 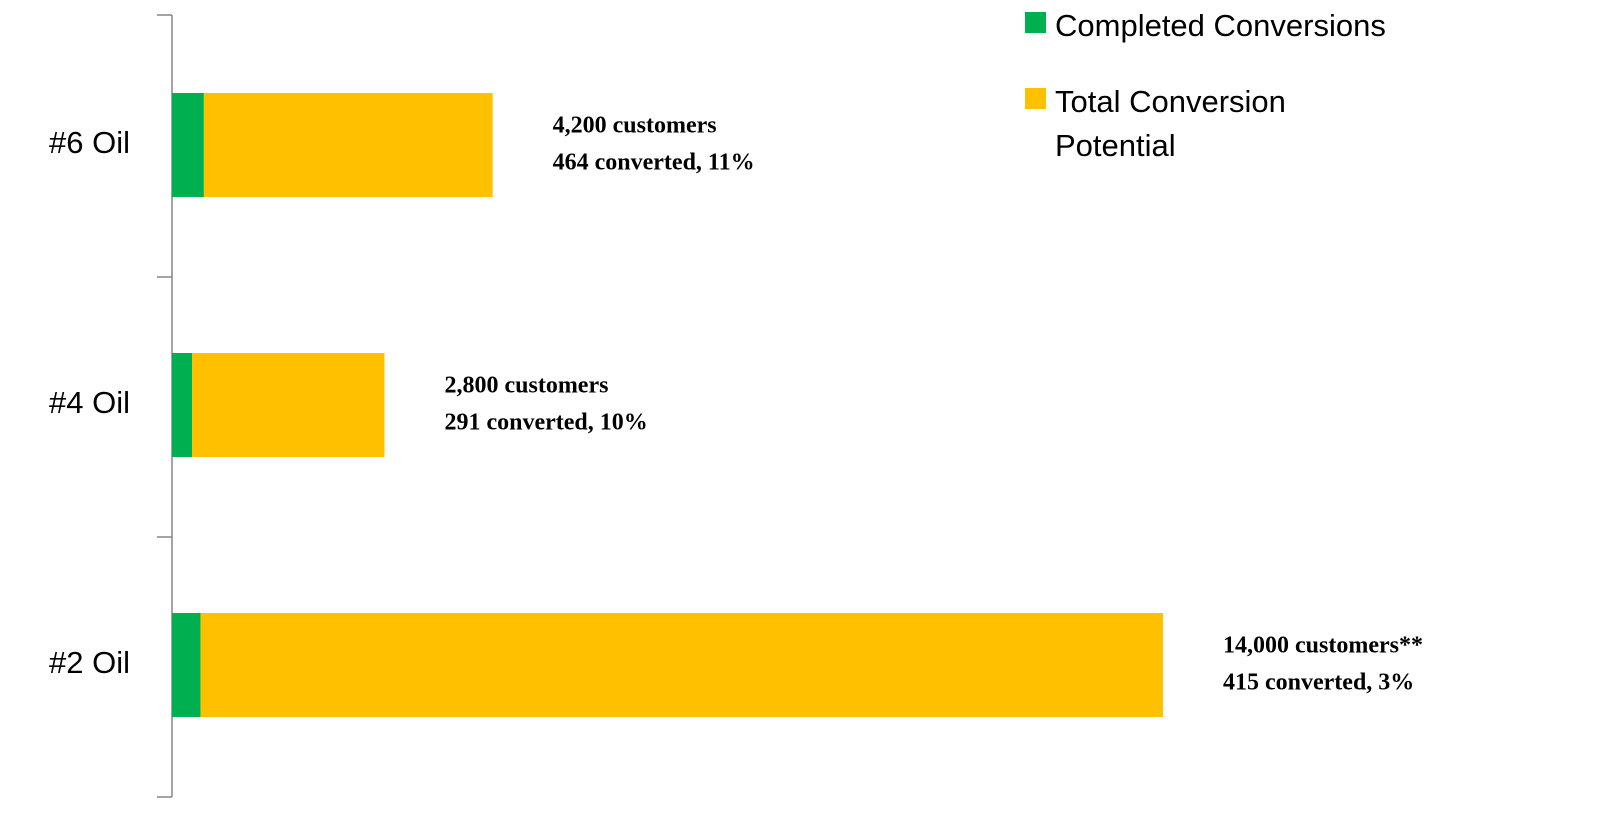 What do you see at coordinates (526, 386) in the screenshot?
I see `data-label: 2,800 customers` at bounding box center [526, 386].